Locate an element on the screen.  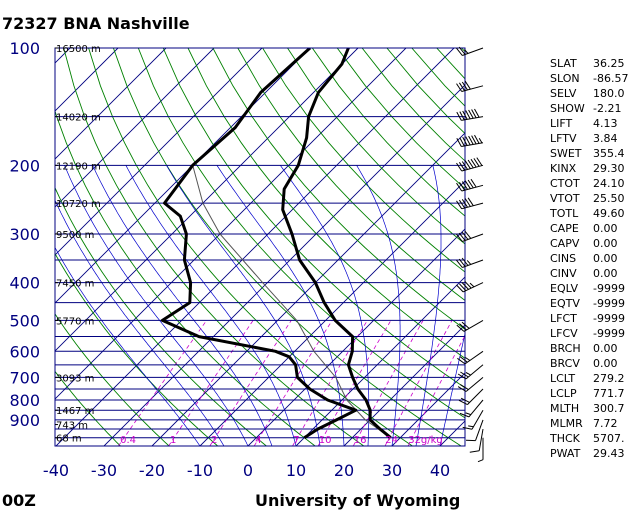
index-value: -2.21 is located at coordinates (607, 108).